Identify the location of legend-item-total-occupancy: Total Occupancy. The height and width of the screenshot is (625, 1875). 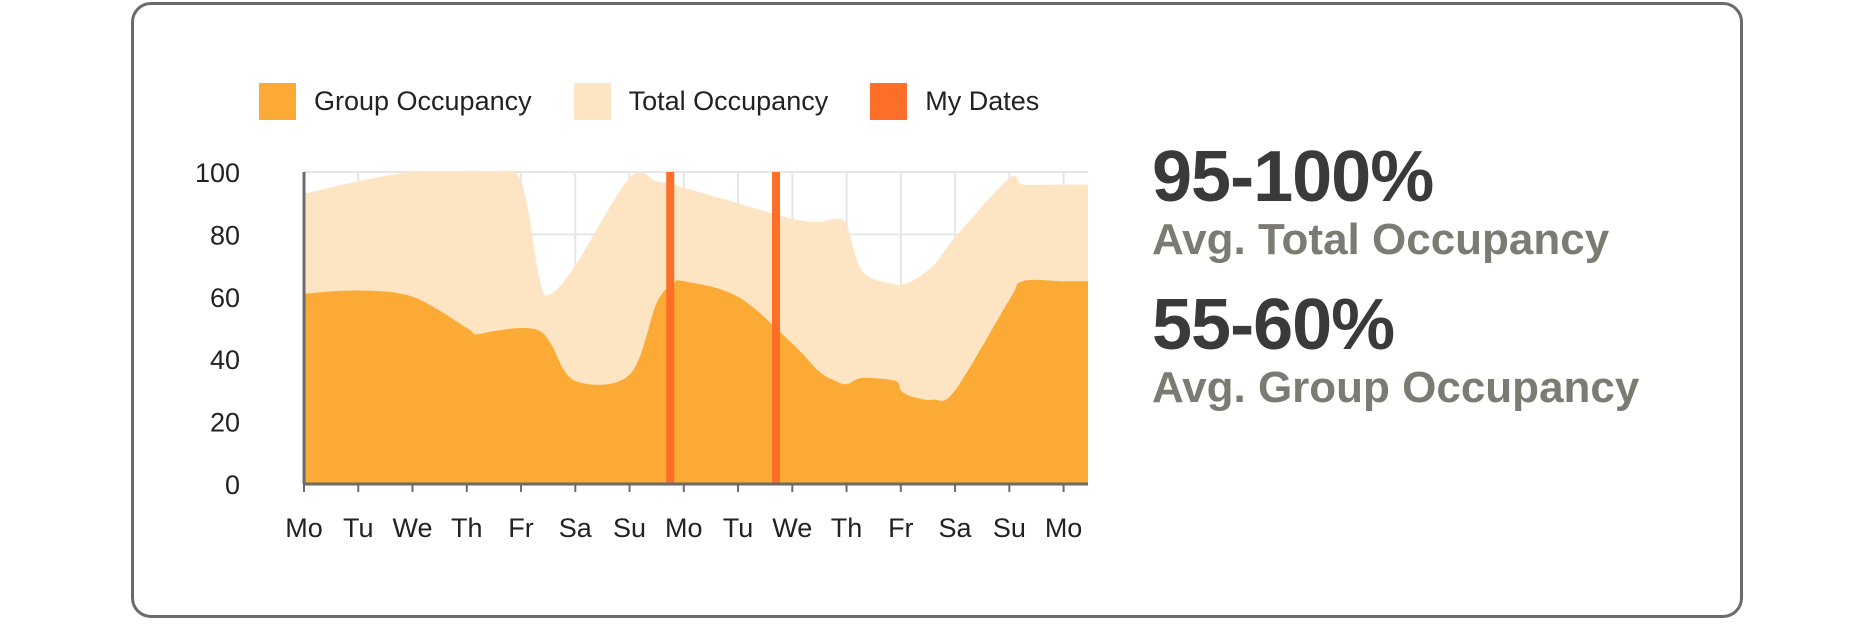
(701, 101).